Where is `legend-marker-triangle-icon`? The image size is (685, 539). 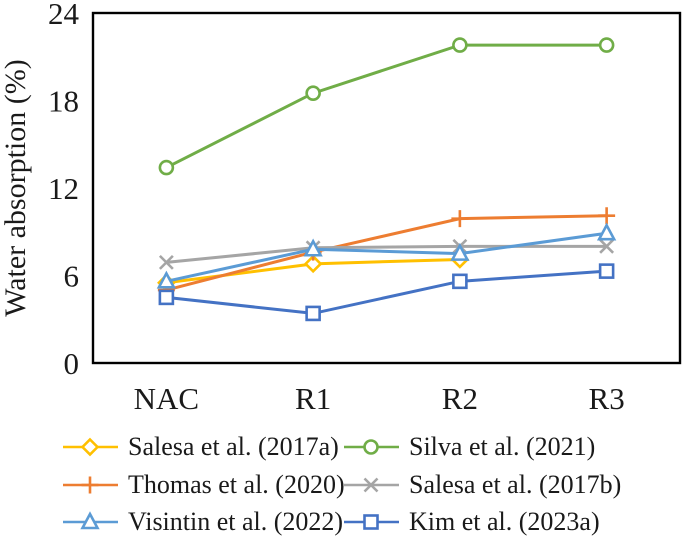 legend-marker-triangle-icon is located at coordinates (90, 520).